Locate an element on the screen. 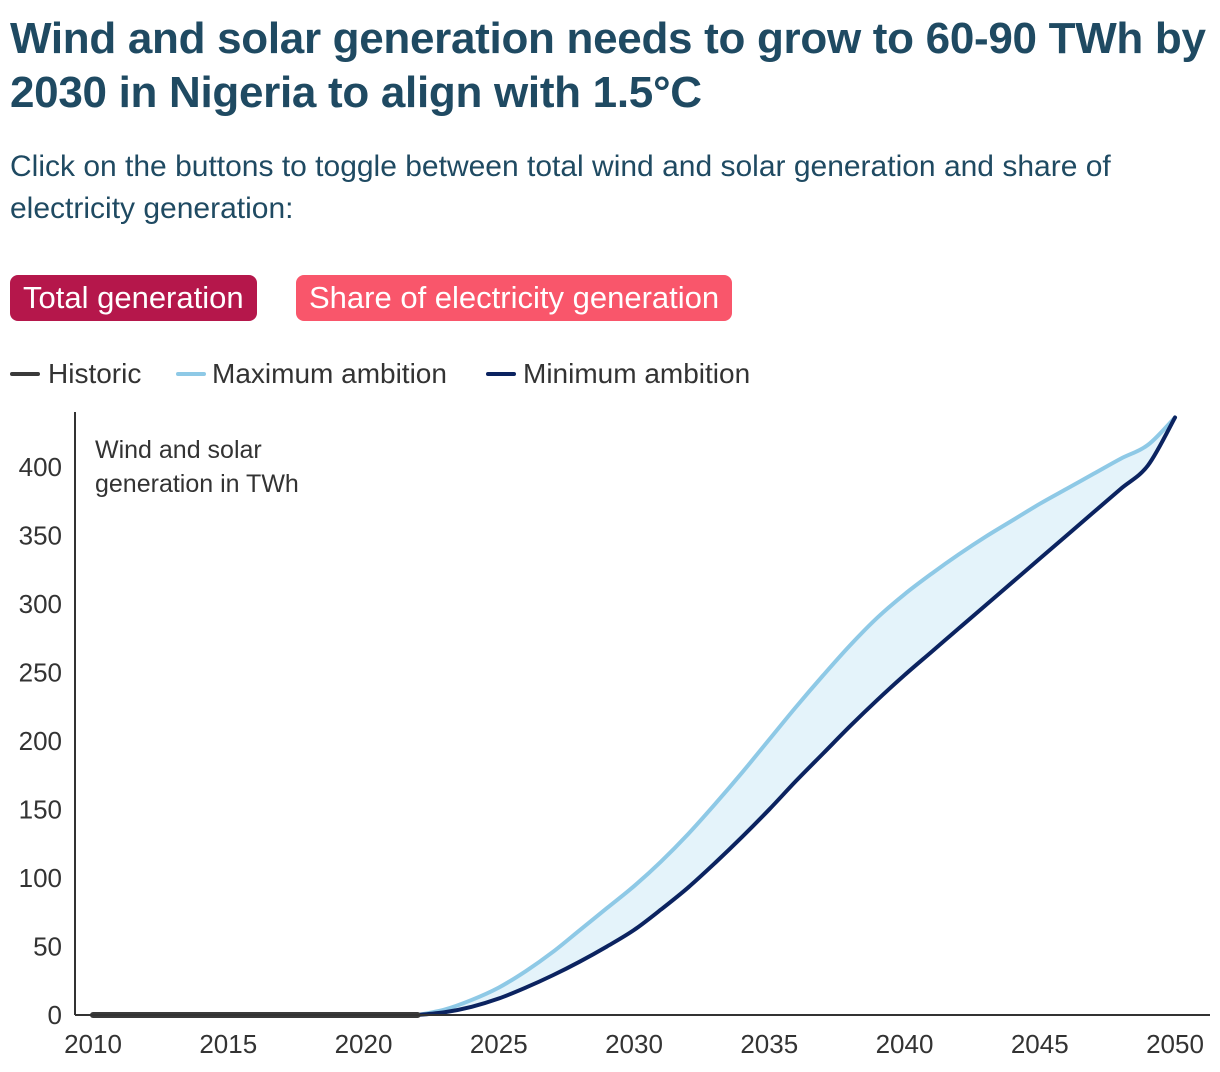 The image size is (1220, 1072). legend-label-historic: Historic is located at coordinates (95, 373).